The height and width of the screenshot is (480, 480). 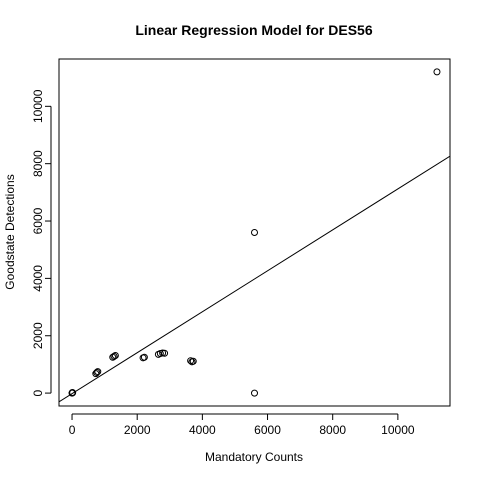 I want to click on x-tick-label: 8000, so click(x=332, y=430).